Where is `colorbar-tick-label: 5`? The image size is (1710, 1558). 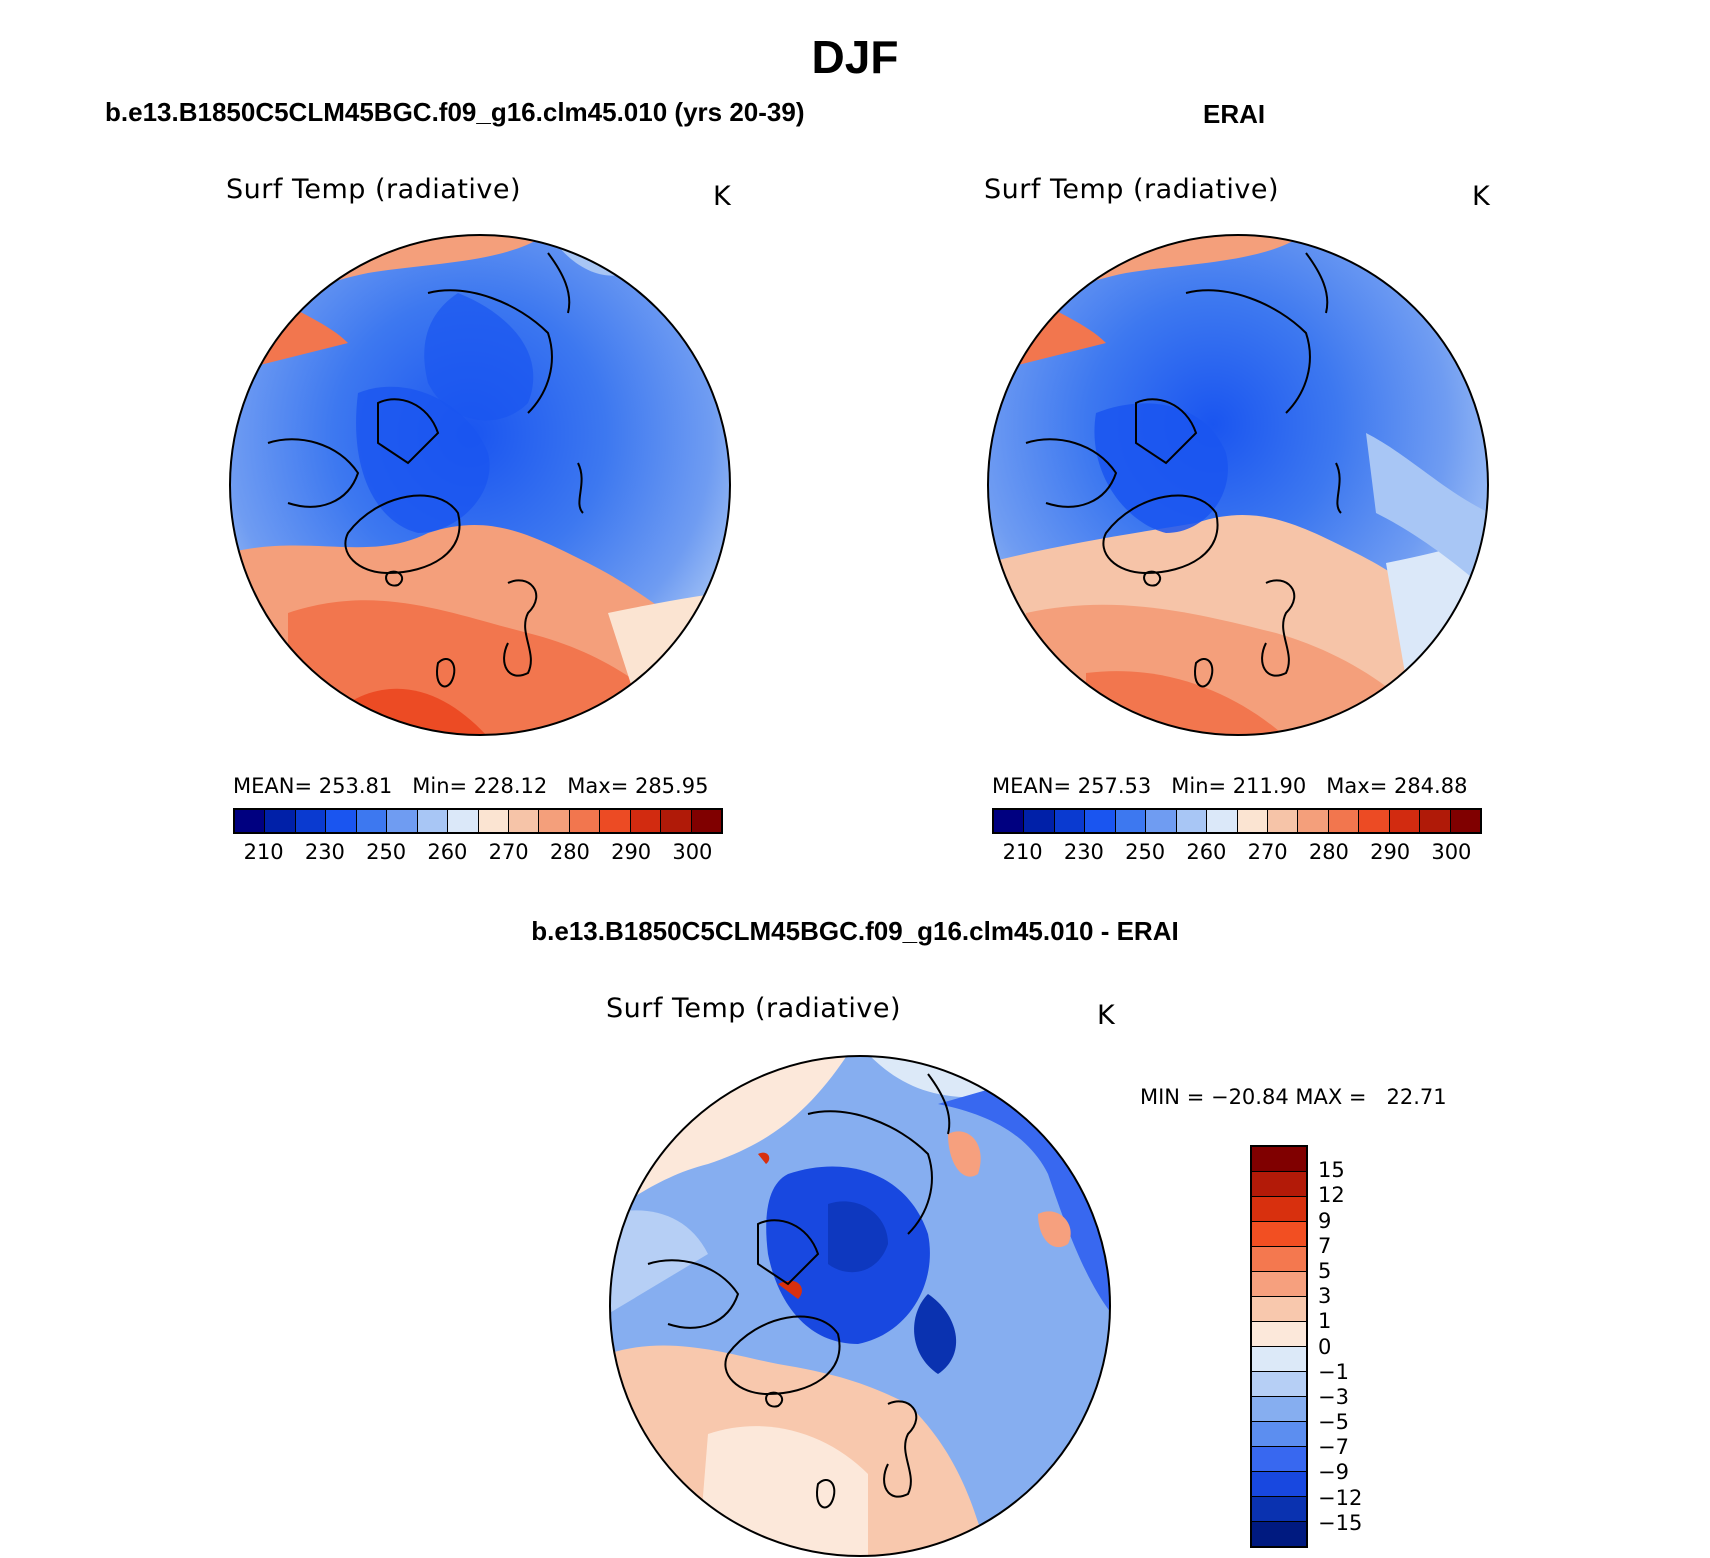 colorbar-tick-label: 5 is located at coordinates (1325, 1270).